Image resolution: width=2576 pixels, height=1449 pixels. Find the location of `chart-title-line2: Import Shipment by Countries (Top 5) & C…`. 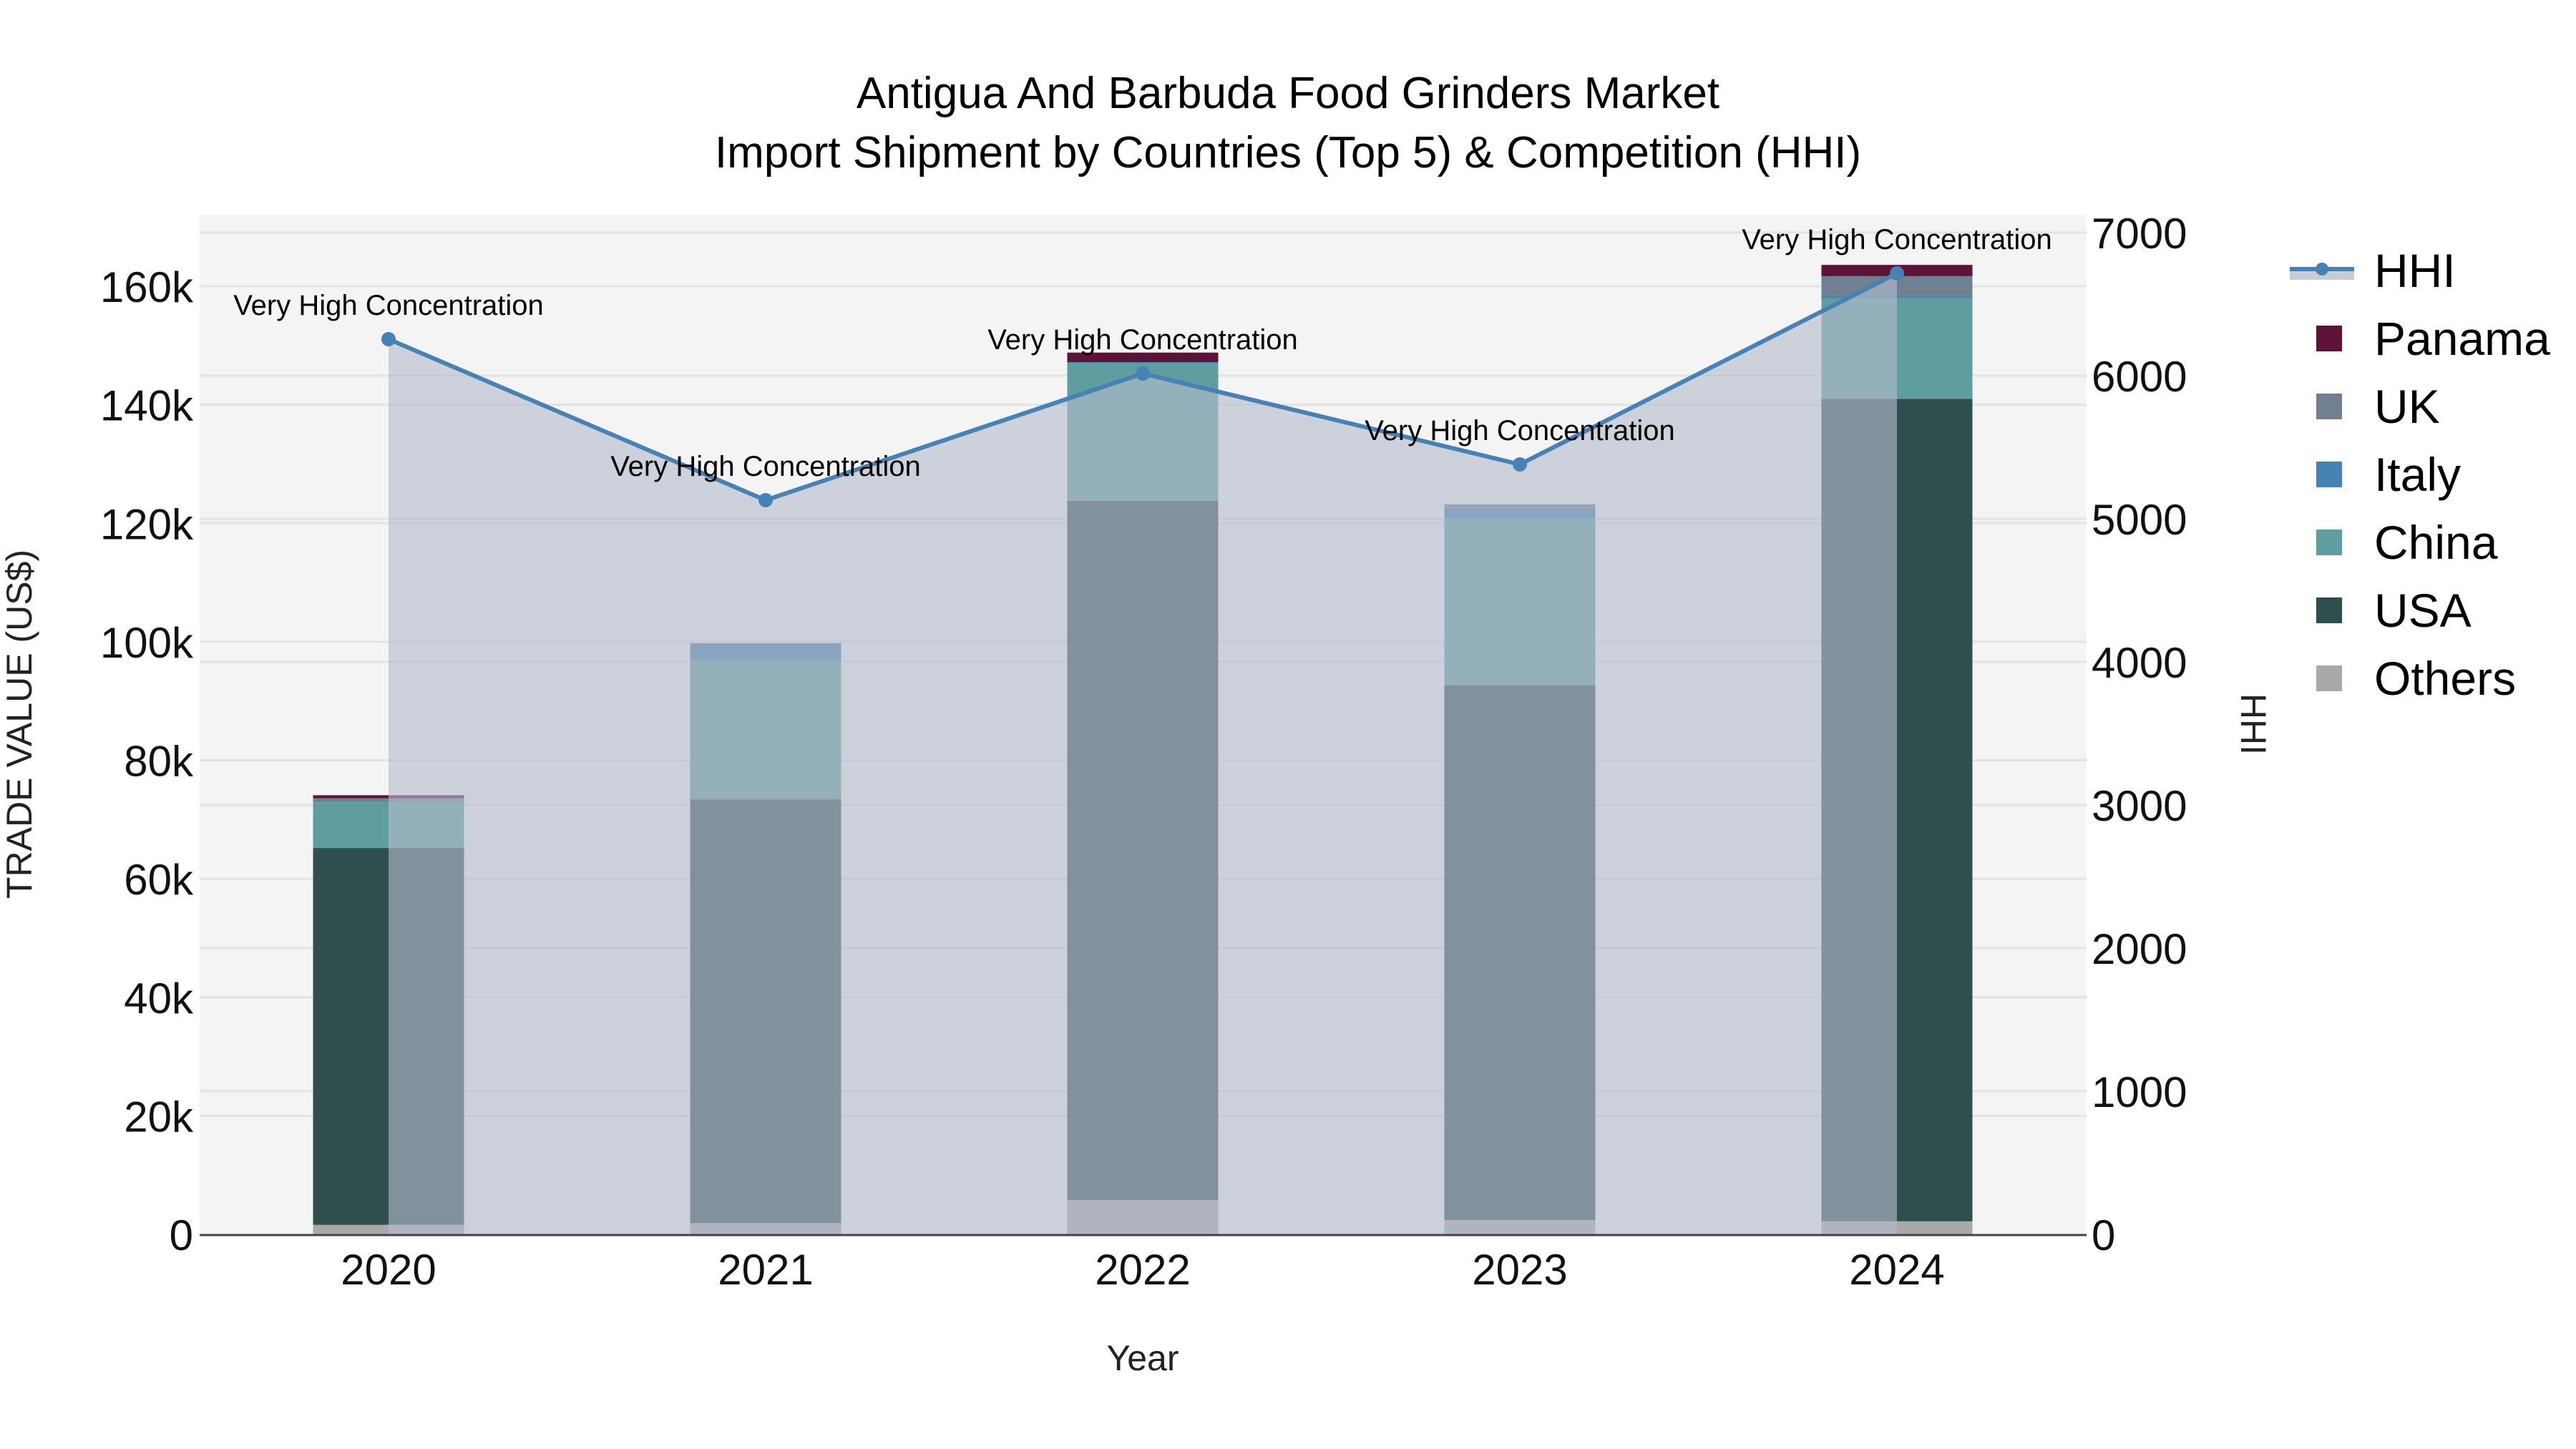

chart-title-line2: Import Shipment by Countries (Top 5) & C… is located at coordinates (1288, 152).